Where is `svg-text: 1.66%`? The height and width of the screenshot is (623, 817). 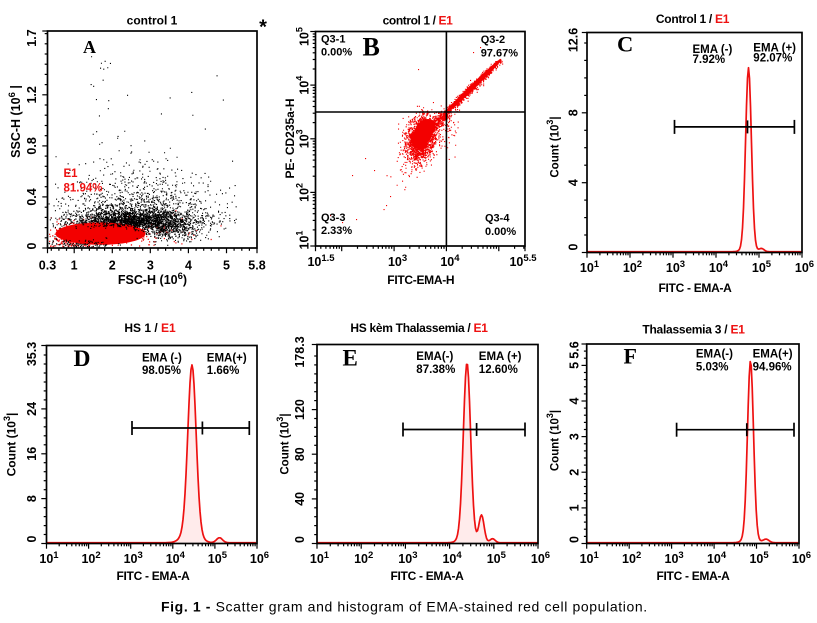
svg-text: 1.66% is located at coordinates (223, 371).